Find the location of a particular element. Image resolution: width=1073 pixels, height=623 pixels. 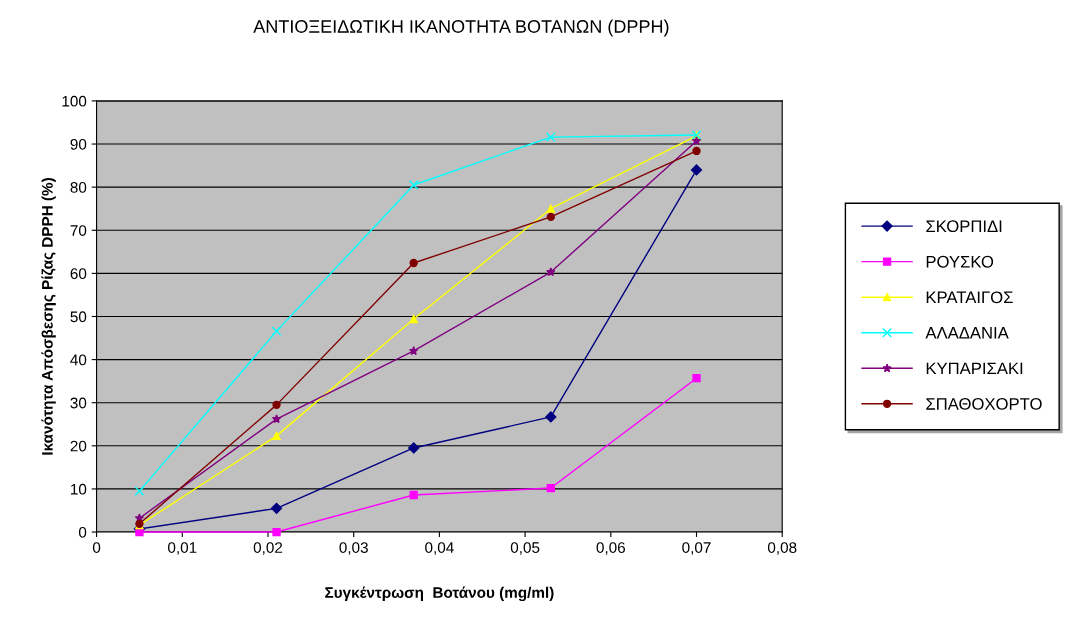

y-tick-label: 10 is located at coordinates (79, 489).